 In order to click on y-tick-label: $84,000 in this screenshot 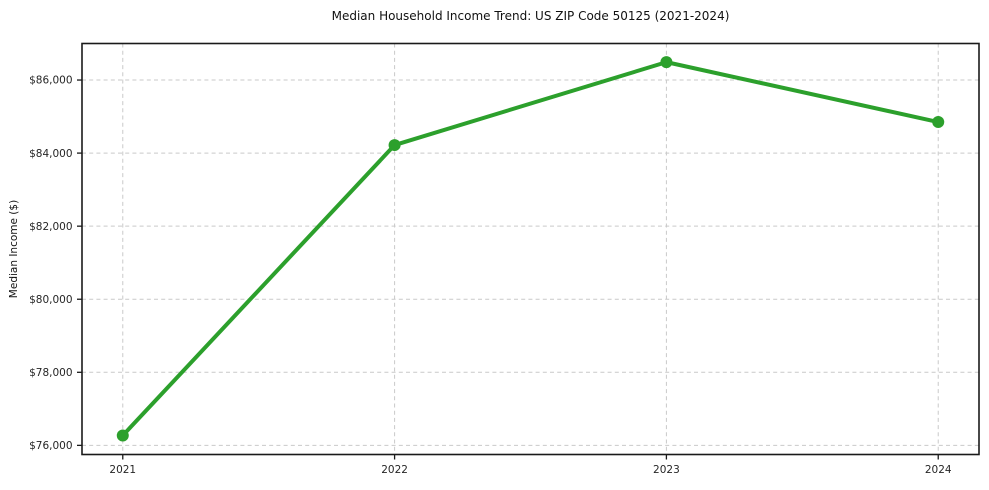, I will do `click(50, 154)`.